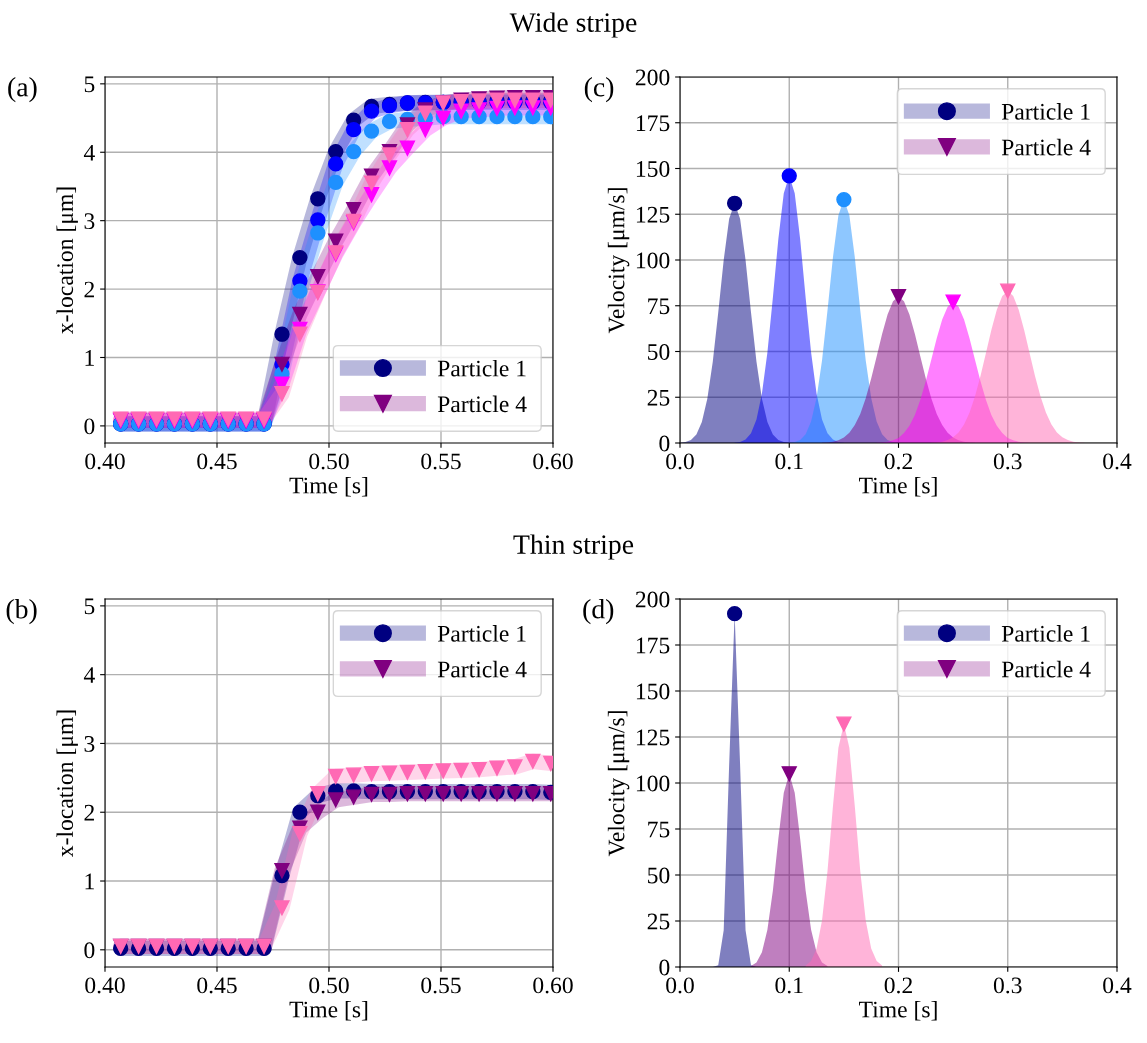 The height and width of the screenshot is (1043, 1147). What do you see at coordinates (598, 612) in the screenshot?
I see `text: (d)` at bounding box center [598, 612].